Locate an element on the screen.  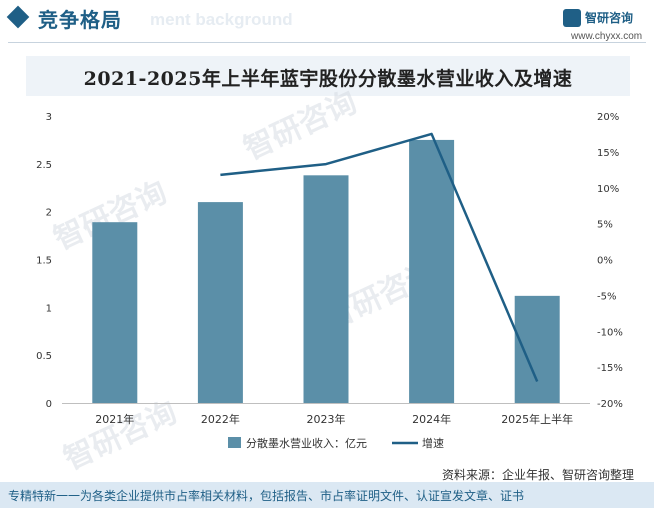
title-band is located at coordinates (328, 76).